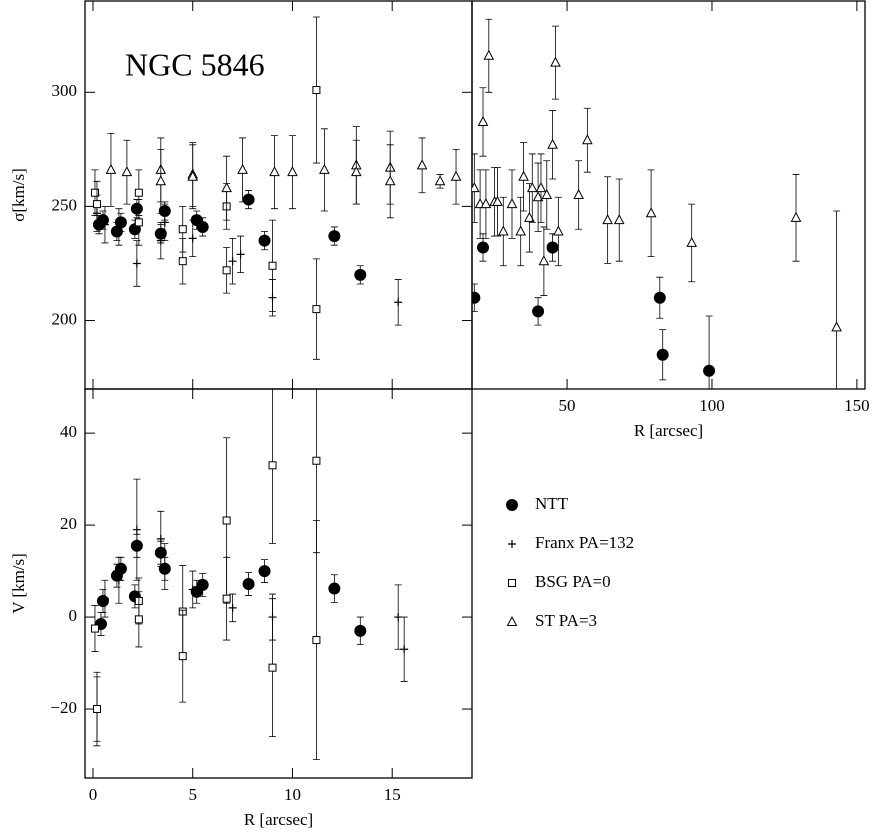 The image size is (879, 834). Describe the element at coordinates (292, 794) in the screenshot. I see `x-tick-label: 10` at that location.